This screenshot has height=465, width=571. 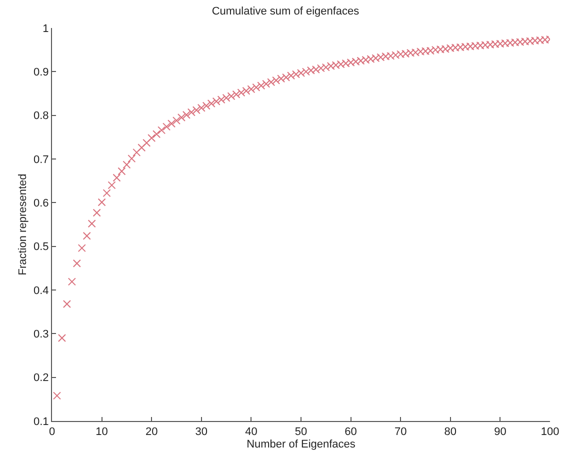 What do you see at coordinates (400, 432) in the screenshot?
I see `x-tick-label: 70` at bounding box center [400, 432].